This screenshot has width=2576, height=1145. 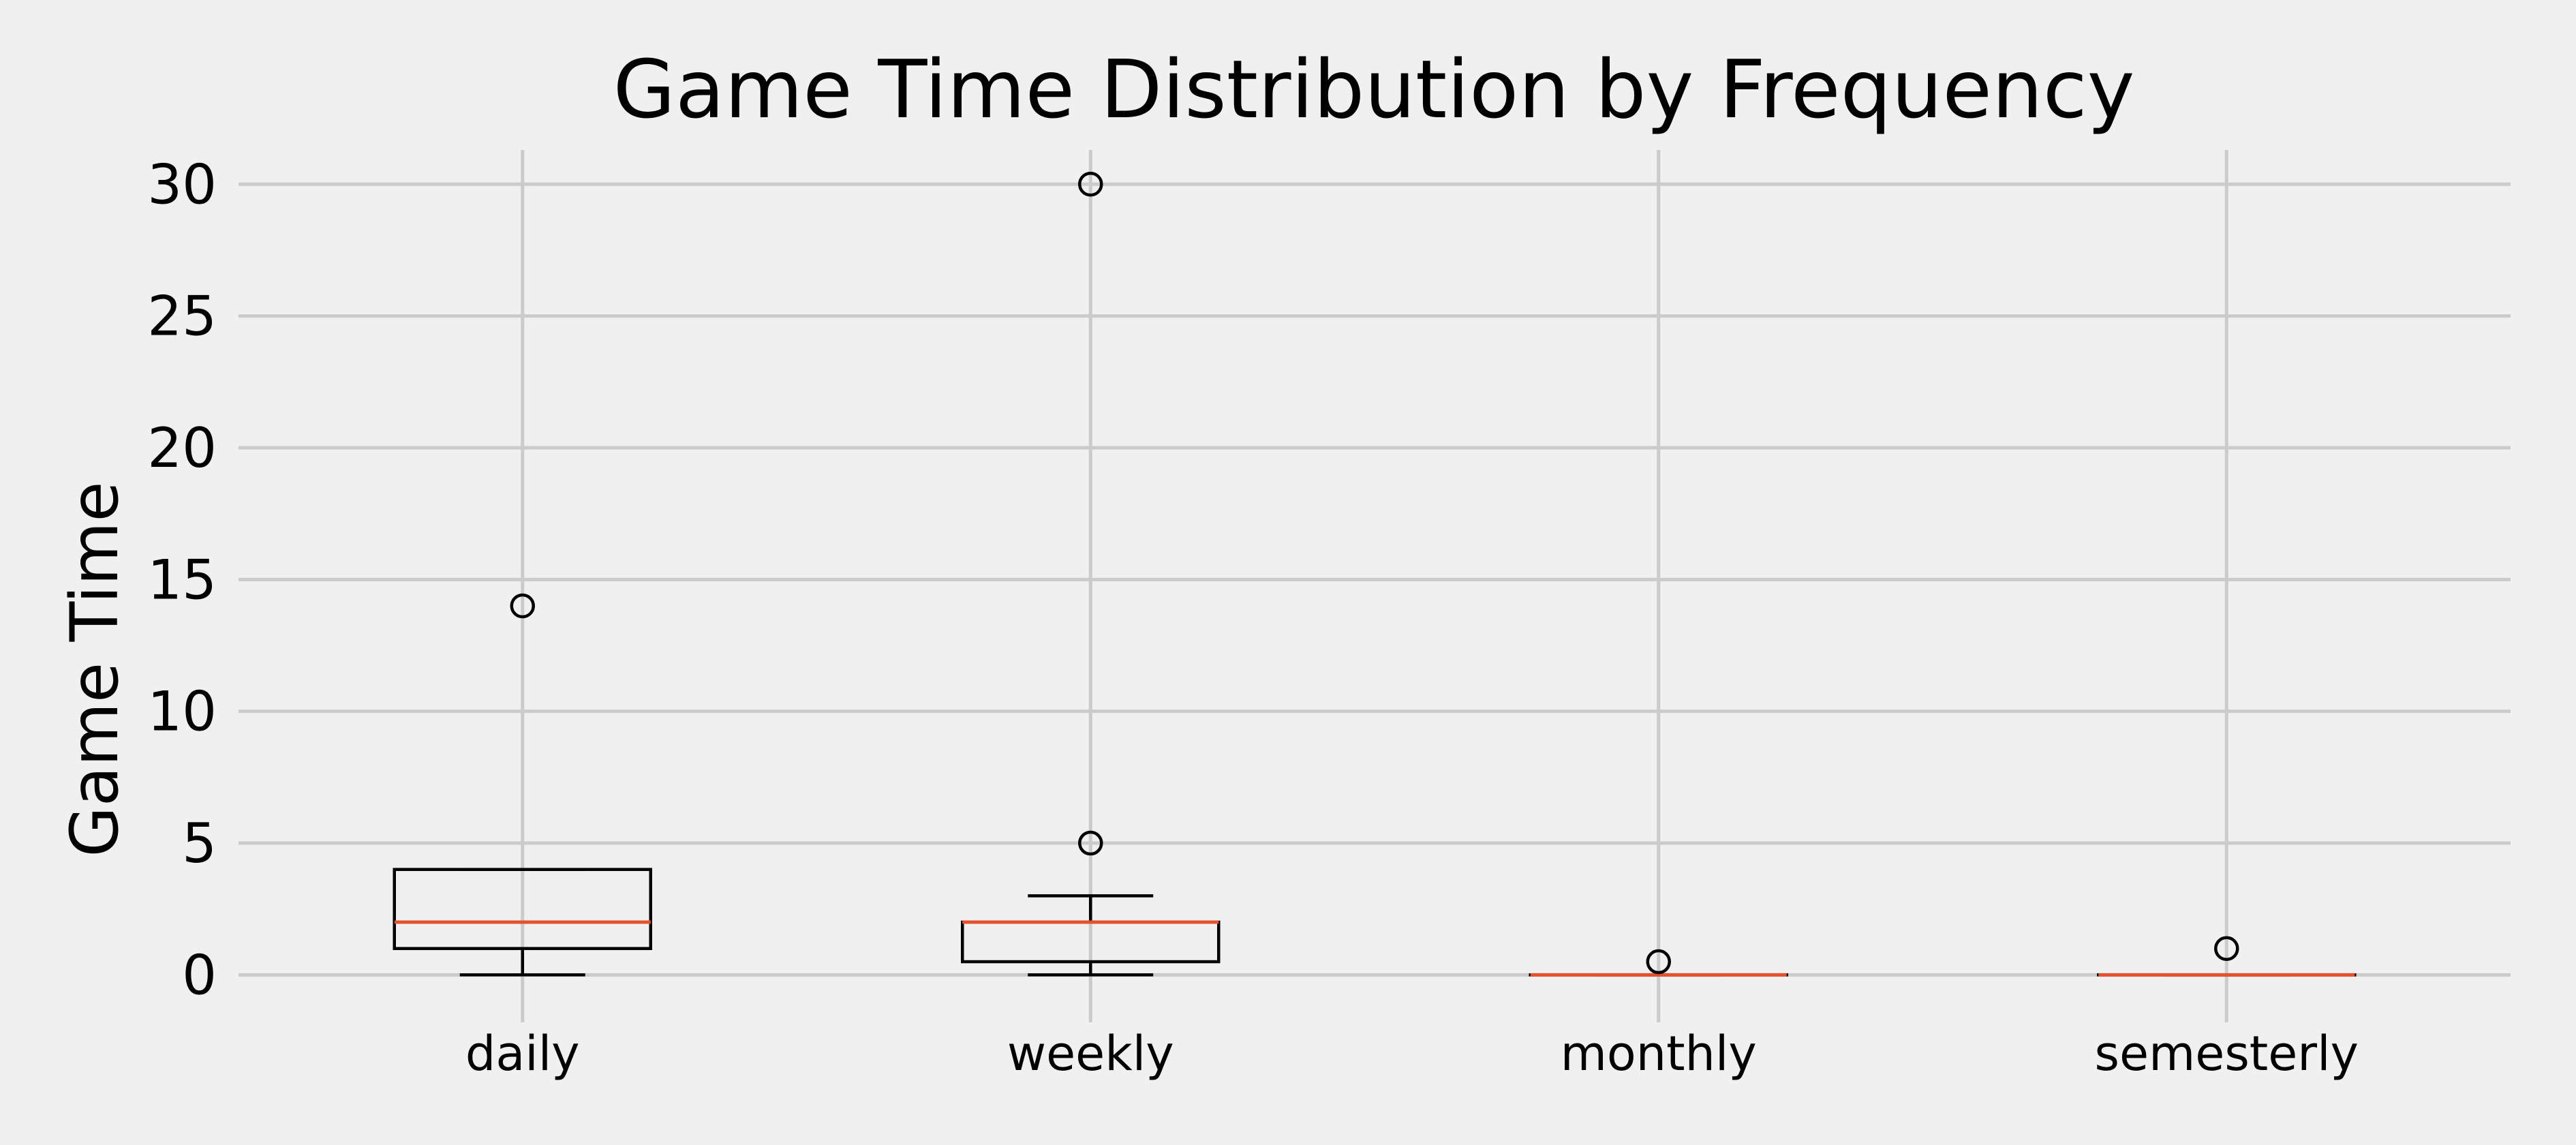 What do you see at coordinates (182, 712) in the screenshot?
I see `y-tick-label: 10` at bounding box center [182, 712].